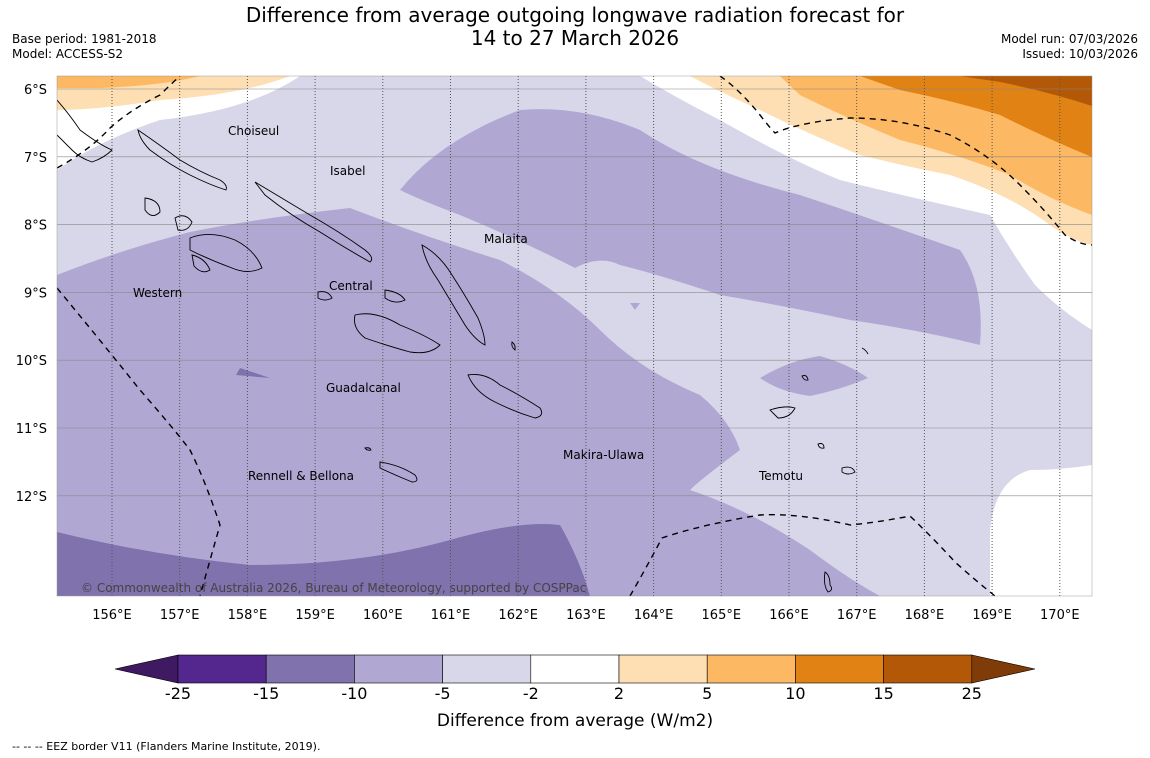  I want to click on longitude-label: 167°E, so click(857, 615).